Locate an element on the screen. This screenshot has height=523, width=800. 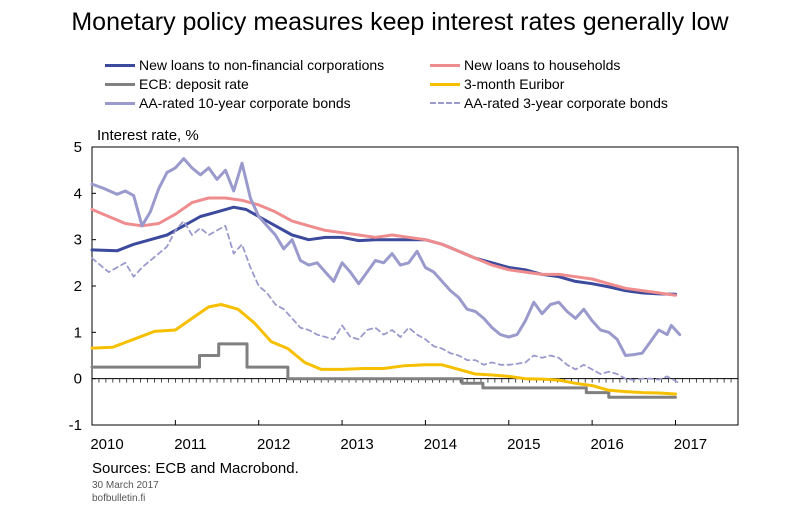
legend-label: ECB: deposit rate is located at coordinates (194, 84).